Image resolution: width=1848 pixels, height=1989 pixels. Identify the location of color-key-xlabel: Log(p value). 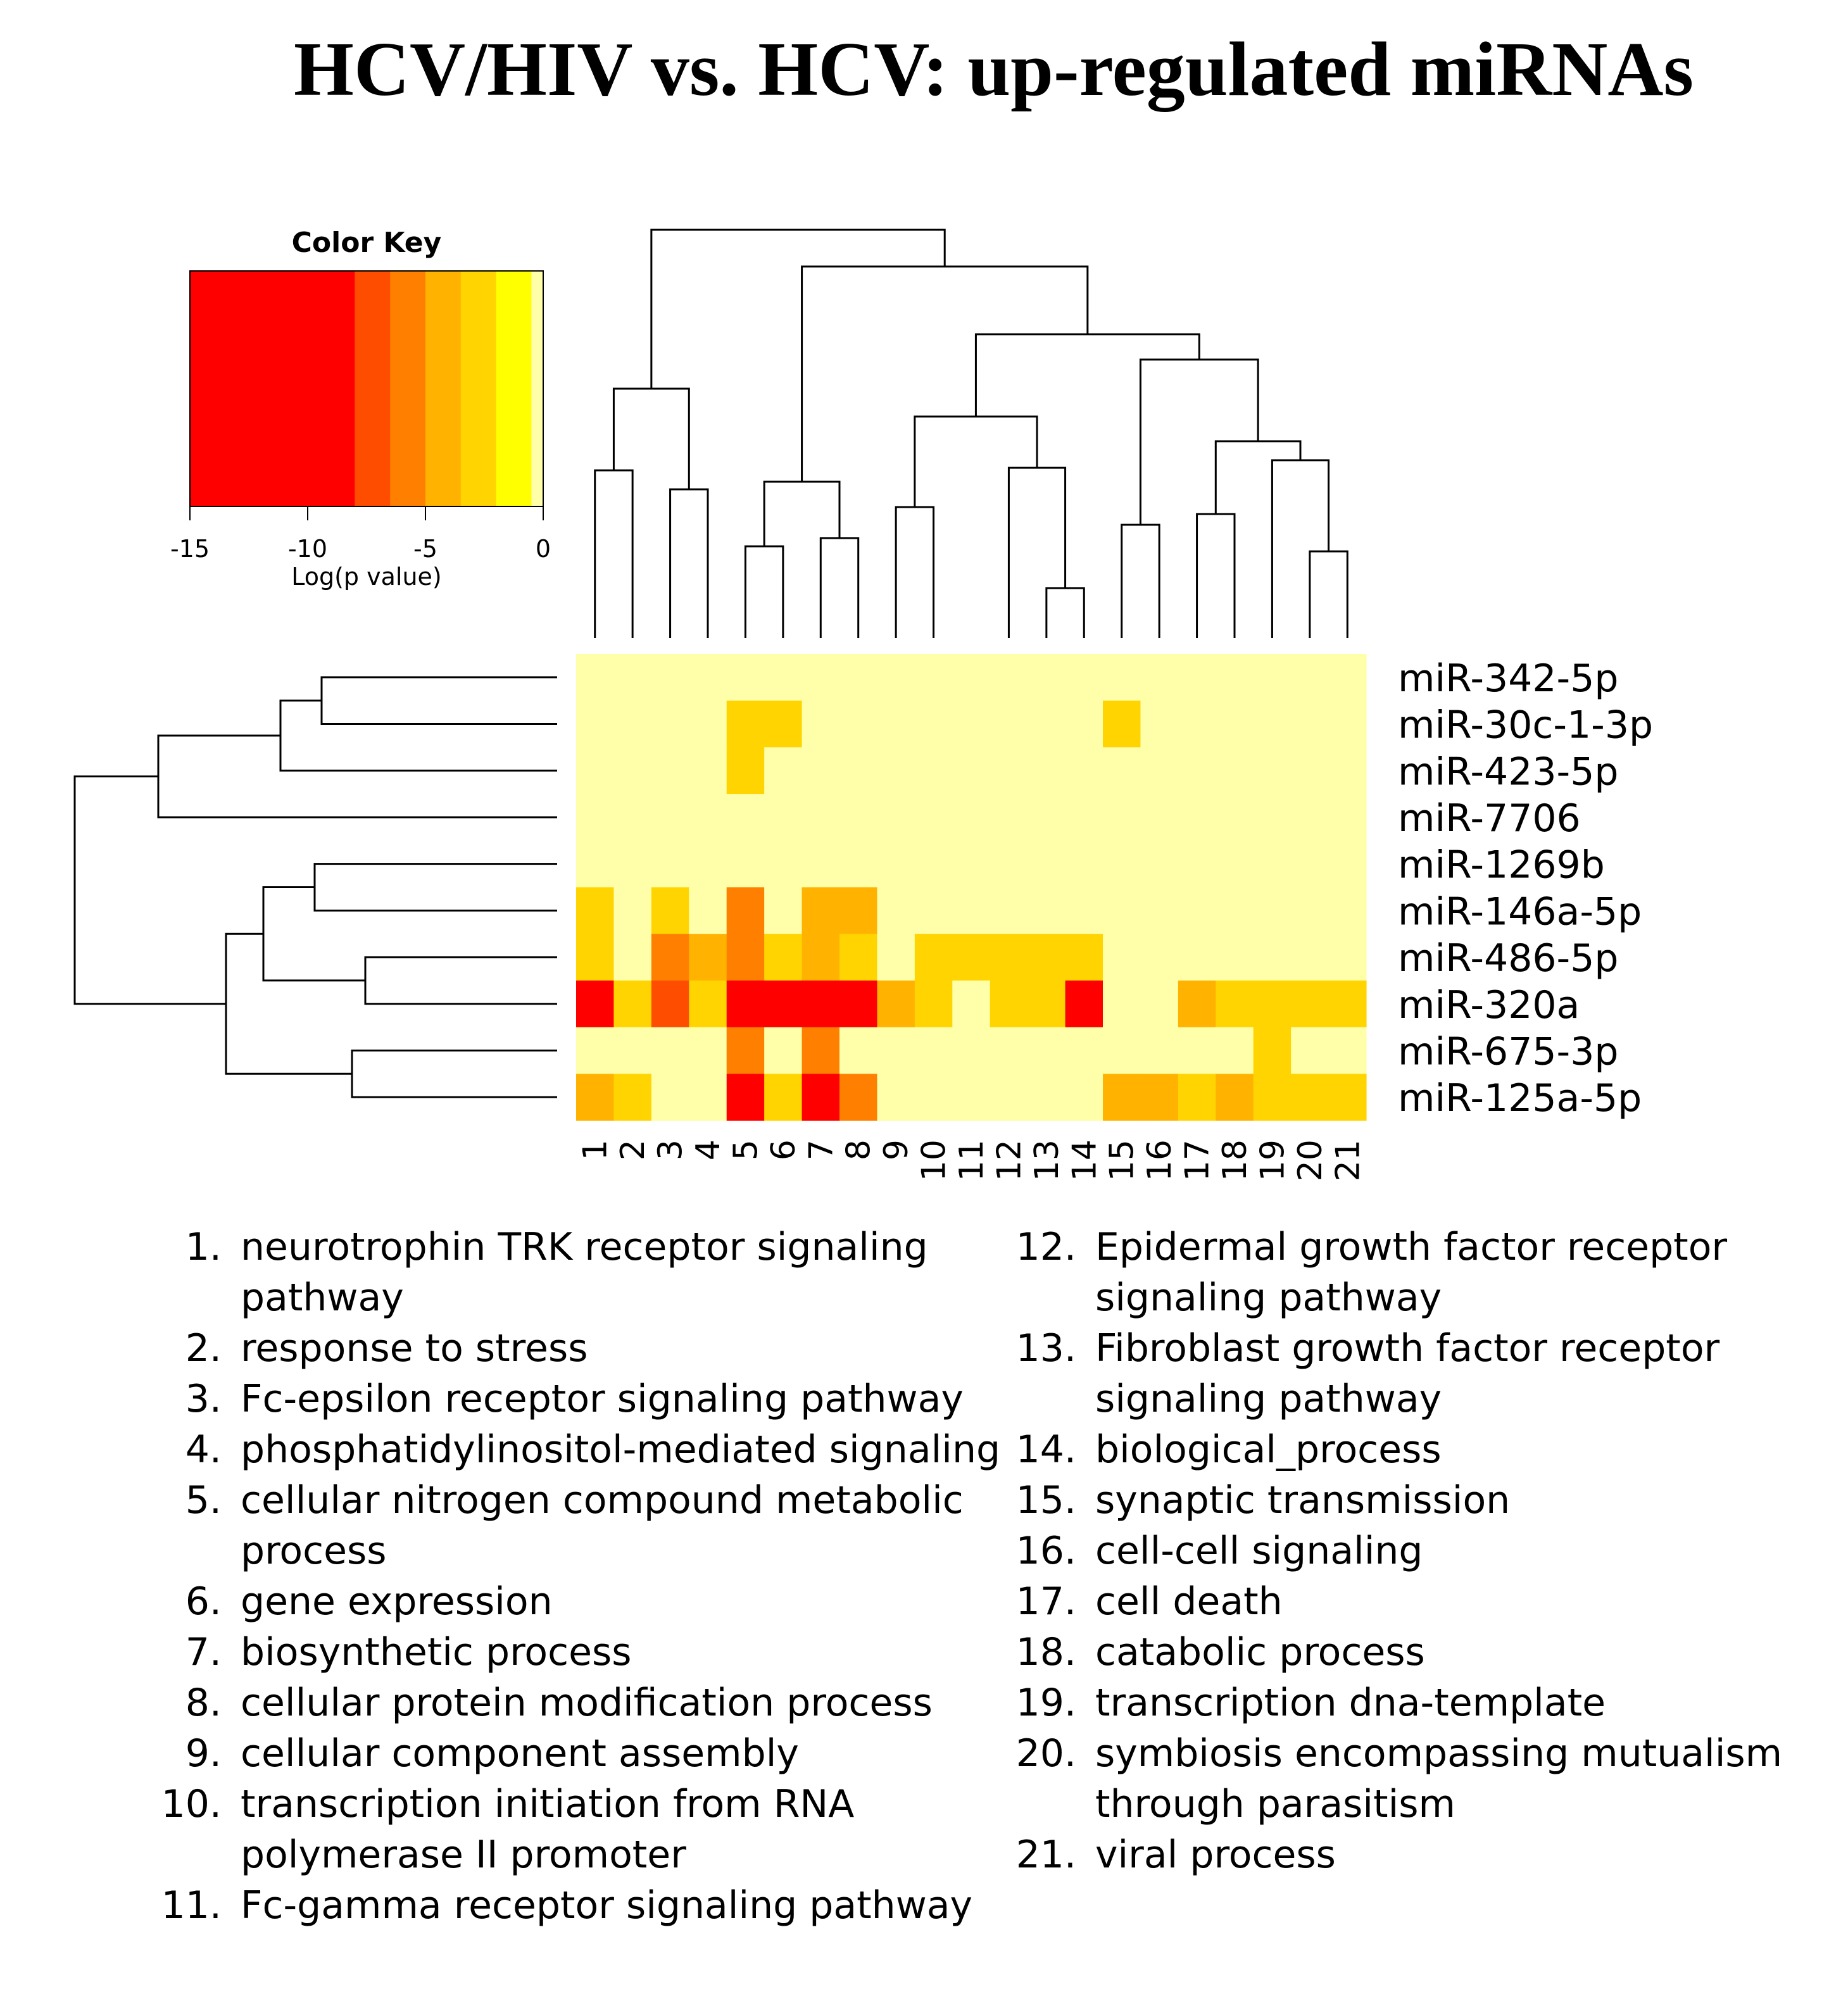
(366, 577).